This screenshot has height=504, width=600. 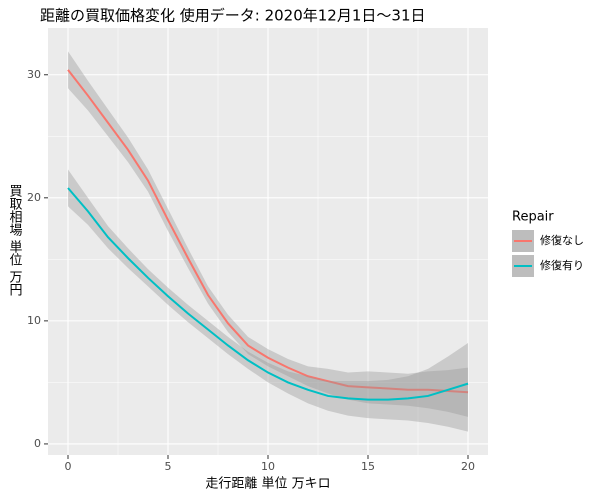 I want to click on y-tick-label: 20, so click(x=34, y=197).